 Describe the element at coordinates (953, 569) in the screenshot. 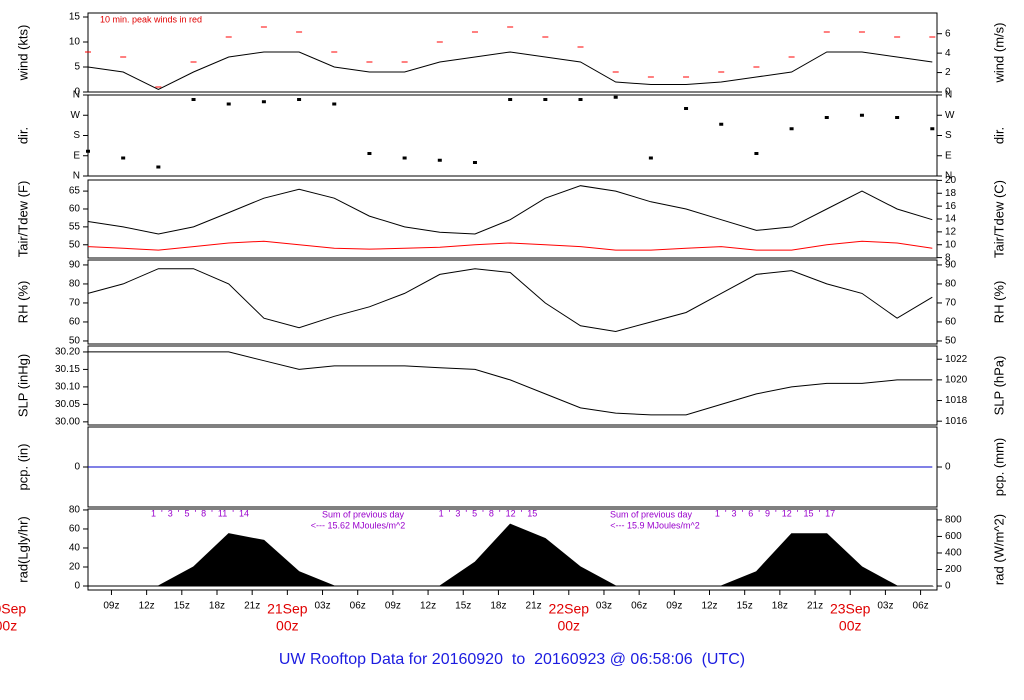

I see `y2-tick-label: 200` at that location.